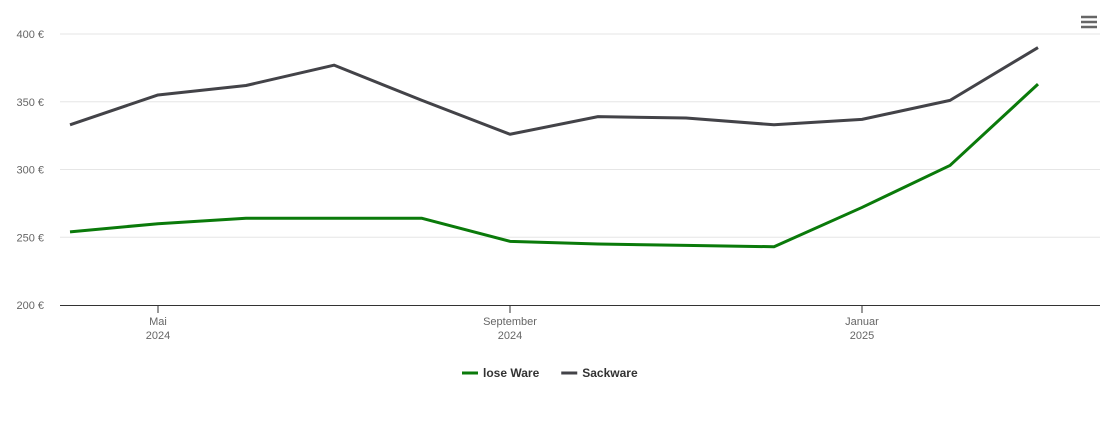  I want to click on x-tick-label: Januar 2025, so click(862, 329).